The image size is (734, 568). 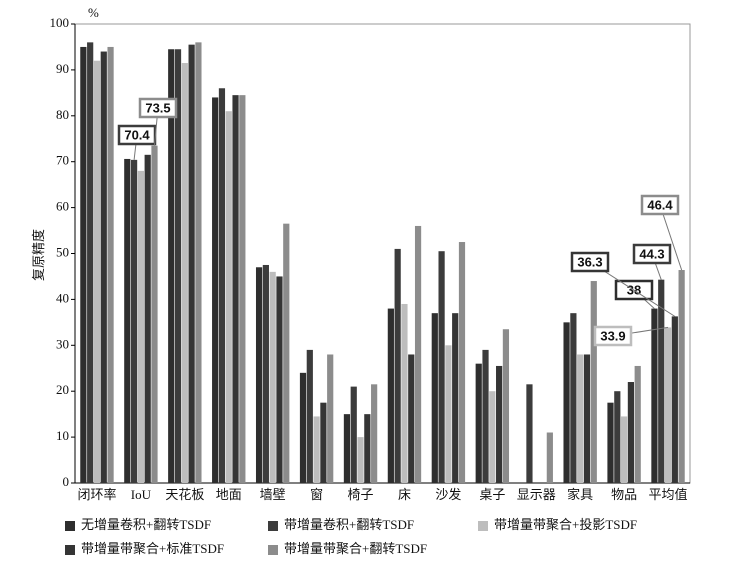 What do you see at coordinates (66, 481) in the screenshot?
I see `y-tick-label: 0` at bounding box center [66, 481].